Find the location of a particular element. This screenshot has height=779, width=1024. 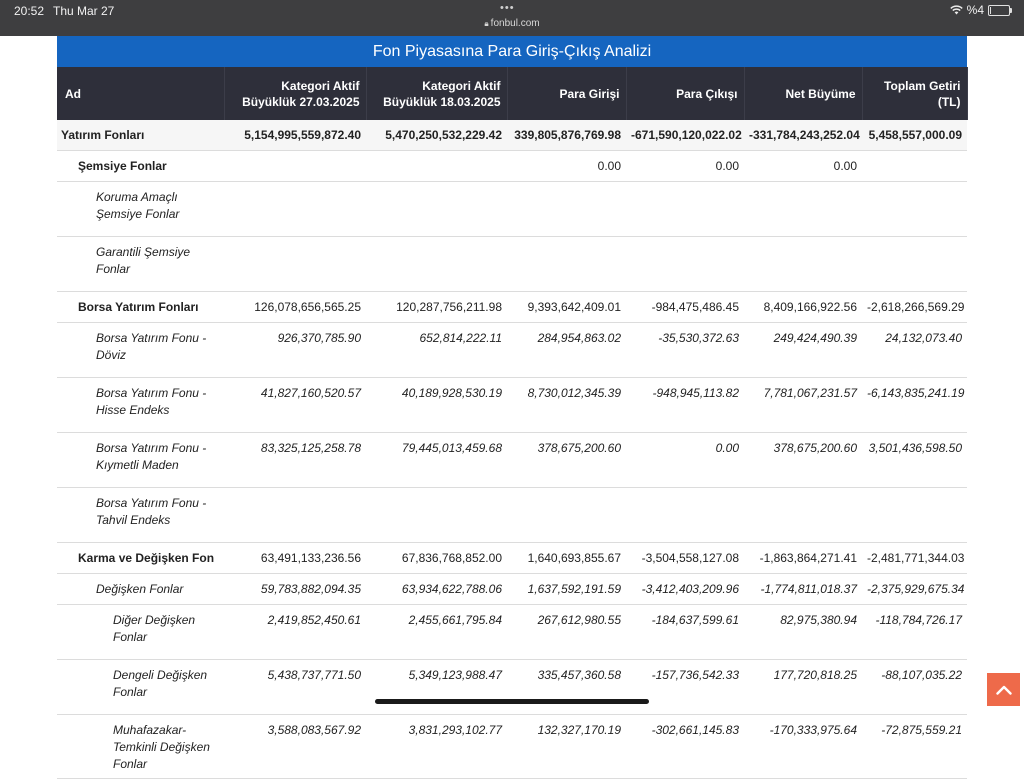

cell-outflow: -157,736,542.33 is located at coordinates (685, 687).